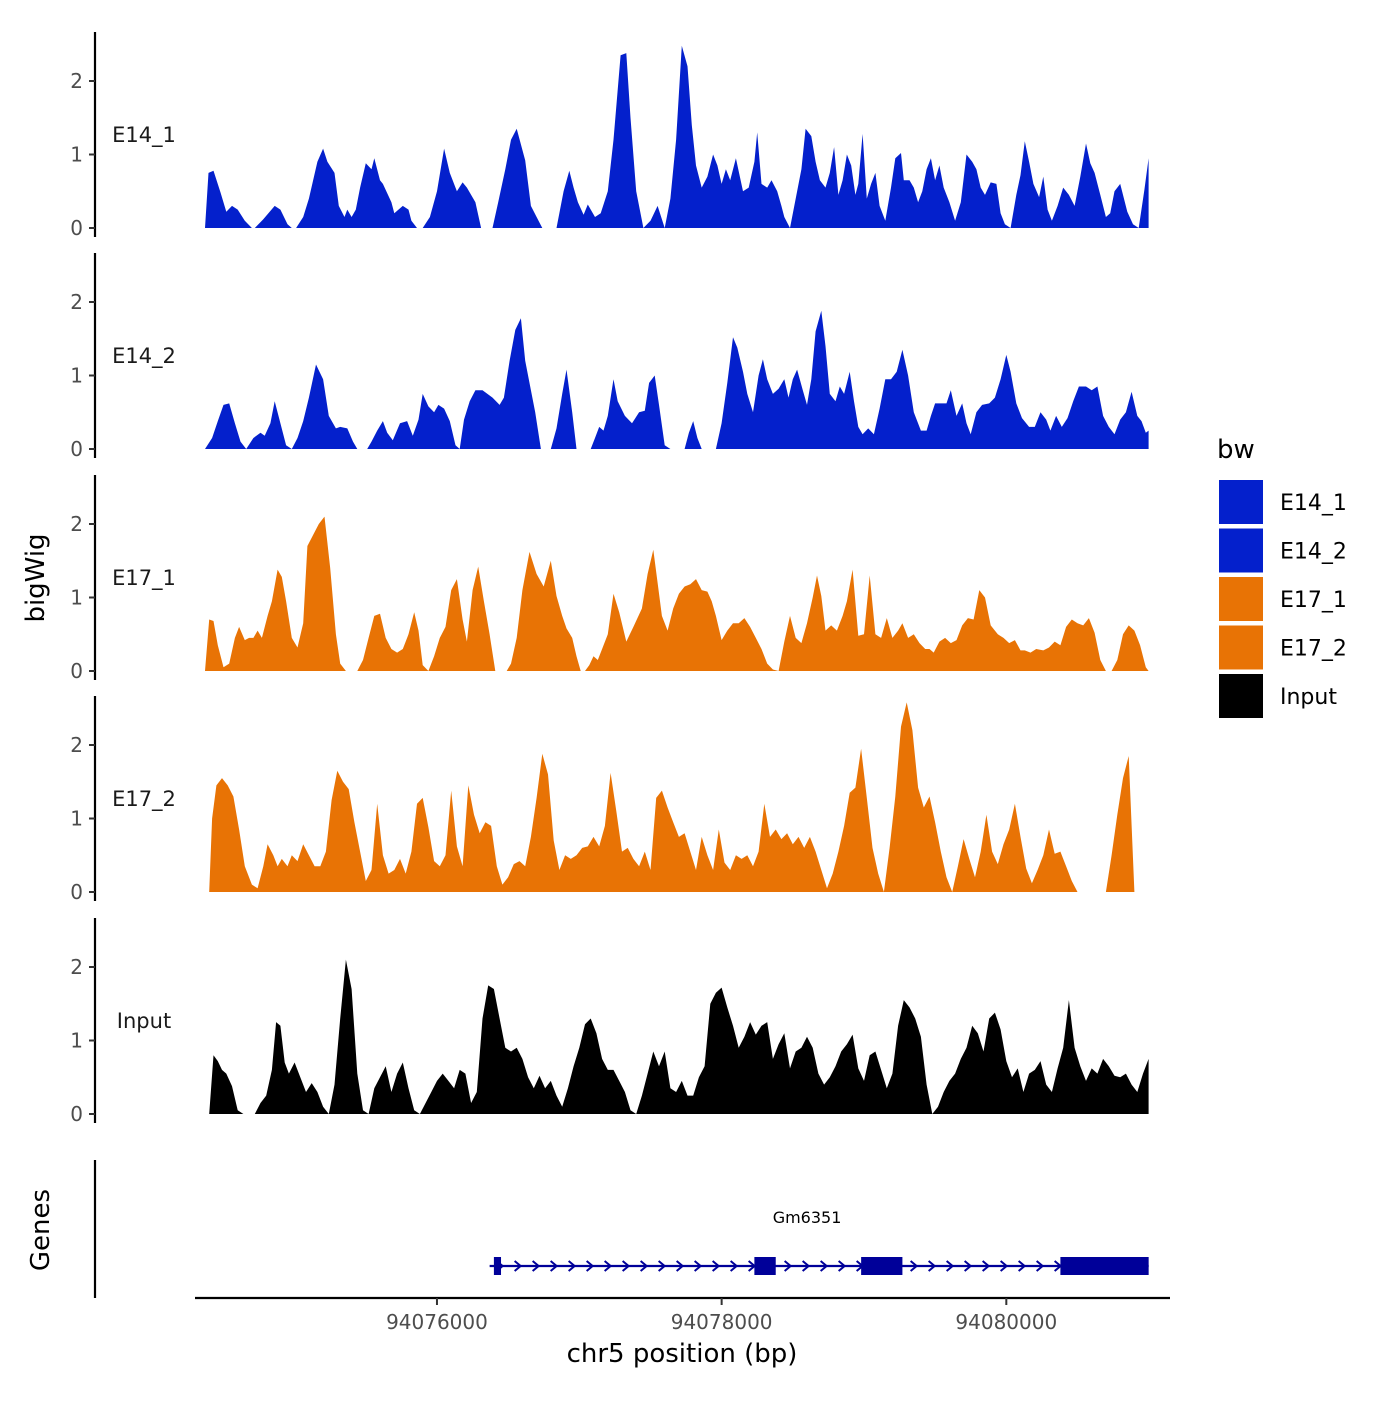 Image resolution: width=1400 pixels, height=1405 pixels. What do you see at coordinates (1236, 450) in the screenshot?
I see `legend-title: bw` at bounding box center [1236, 450].